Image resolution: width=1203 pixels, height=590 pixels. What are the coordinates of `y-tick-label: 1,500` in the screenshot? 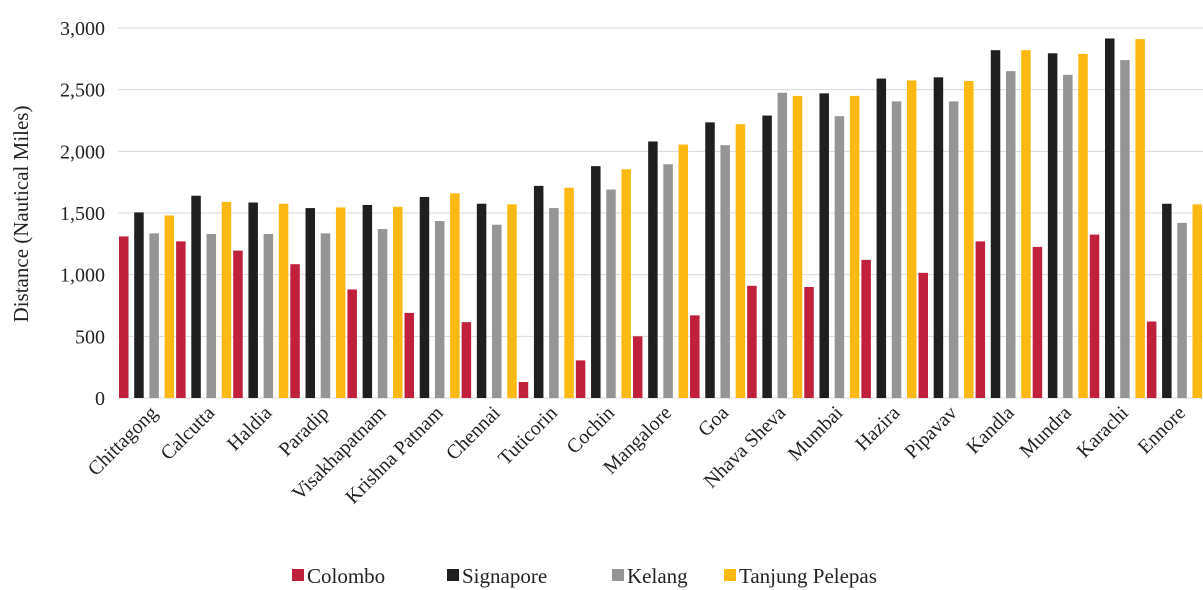 It's located at (82, 214).